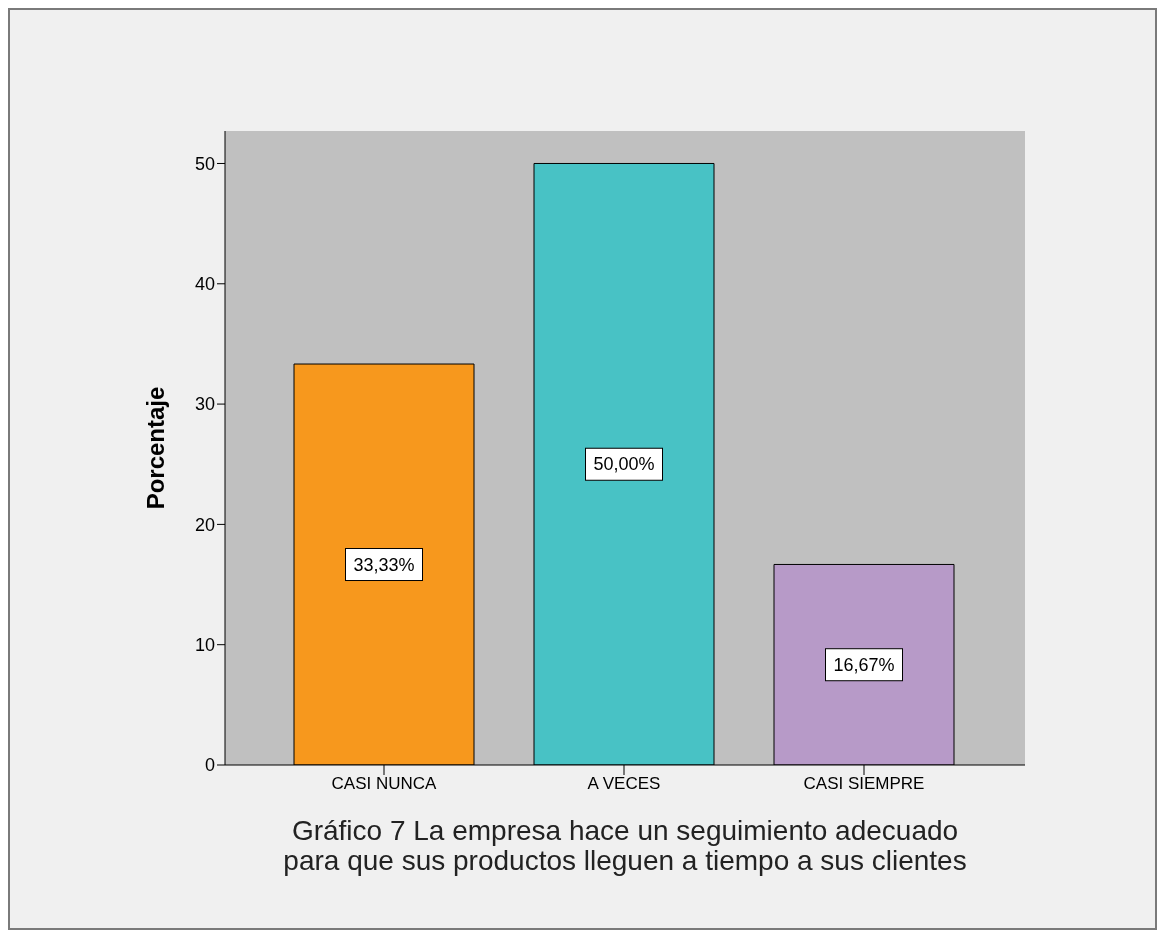  I want to click on data-label: 50,00%, so click(624, 464).